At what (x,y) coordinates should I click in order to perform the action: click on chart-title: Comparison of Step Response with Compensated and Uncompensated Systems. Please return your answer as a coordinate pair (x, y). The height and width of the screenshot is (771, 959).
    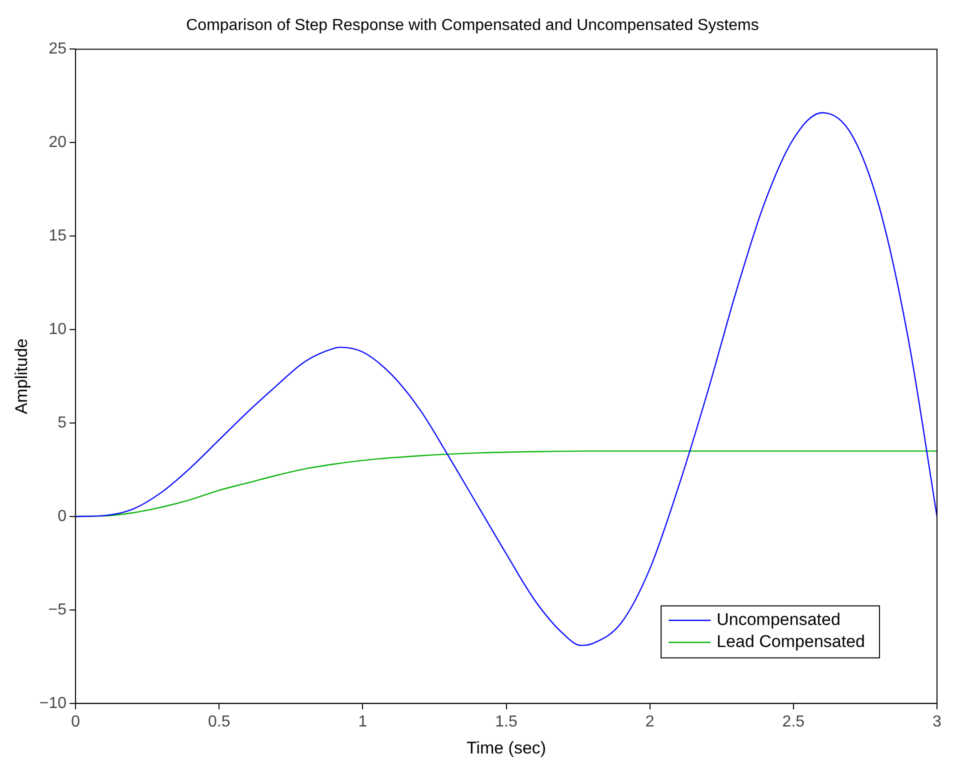
    Looking at the image, I should click on (472, 25).